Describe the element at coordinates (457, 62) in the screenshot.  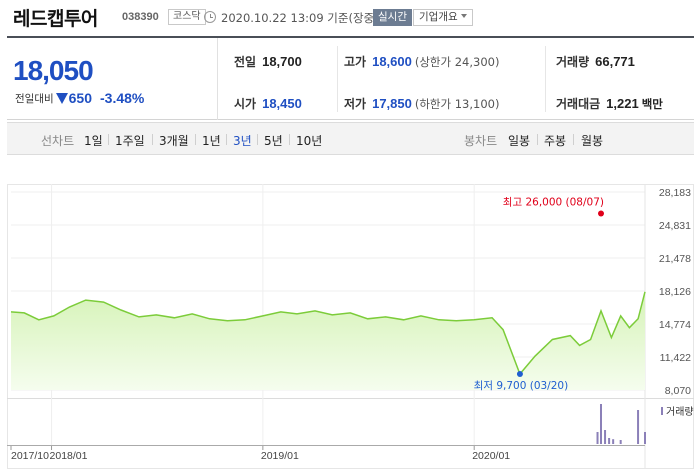
I see `upper-limit: (상한가 24,300)` at that location.